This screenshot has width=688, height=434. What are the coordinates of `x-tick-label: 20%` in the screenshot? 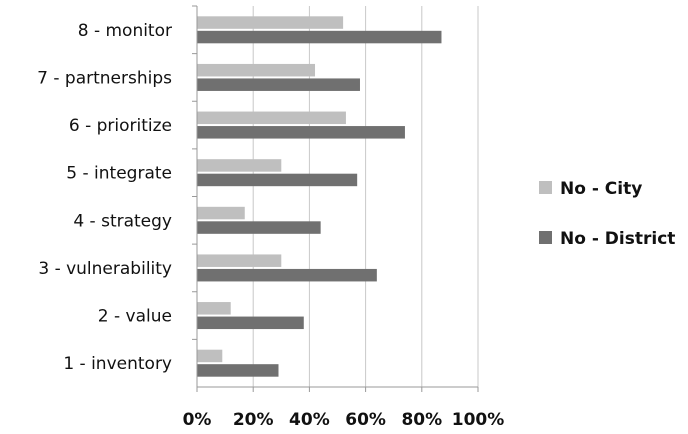 It's located at (253, 420).